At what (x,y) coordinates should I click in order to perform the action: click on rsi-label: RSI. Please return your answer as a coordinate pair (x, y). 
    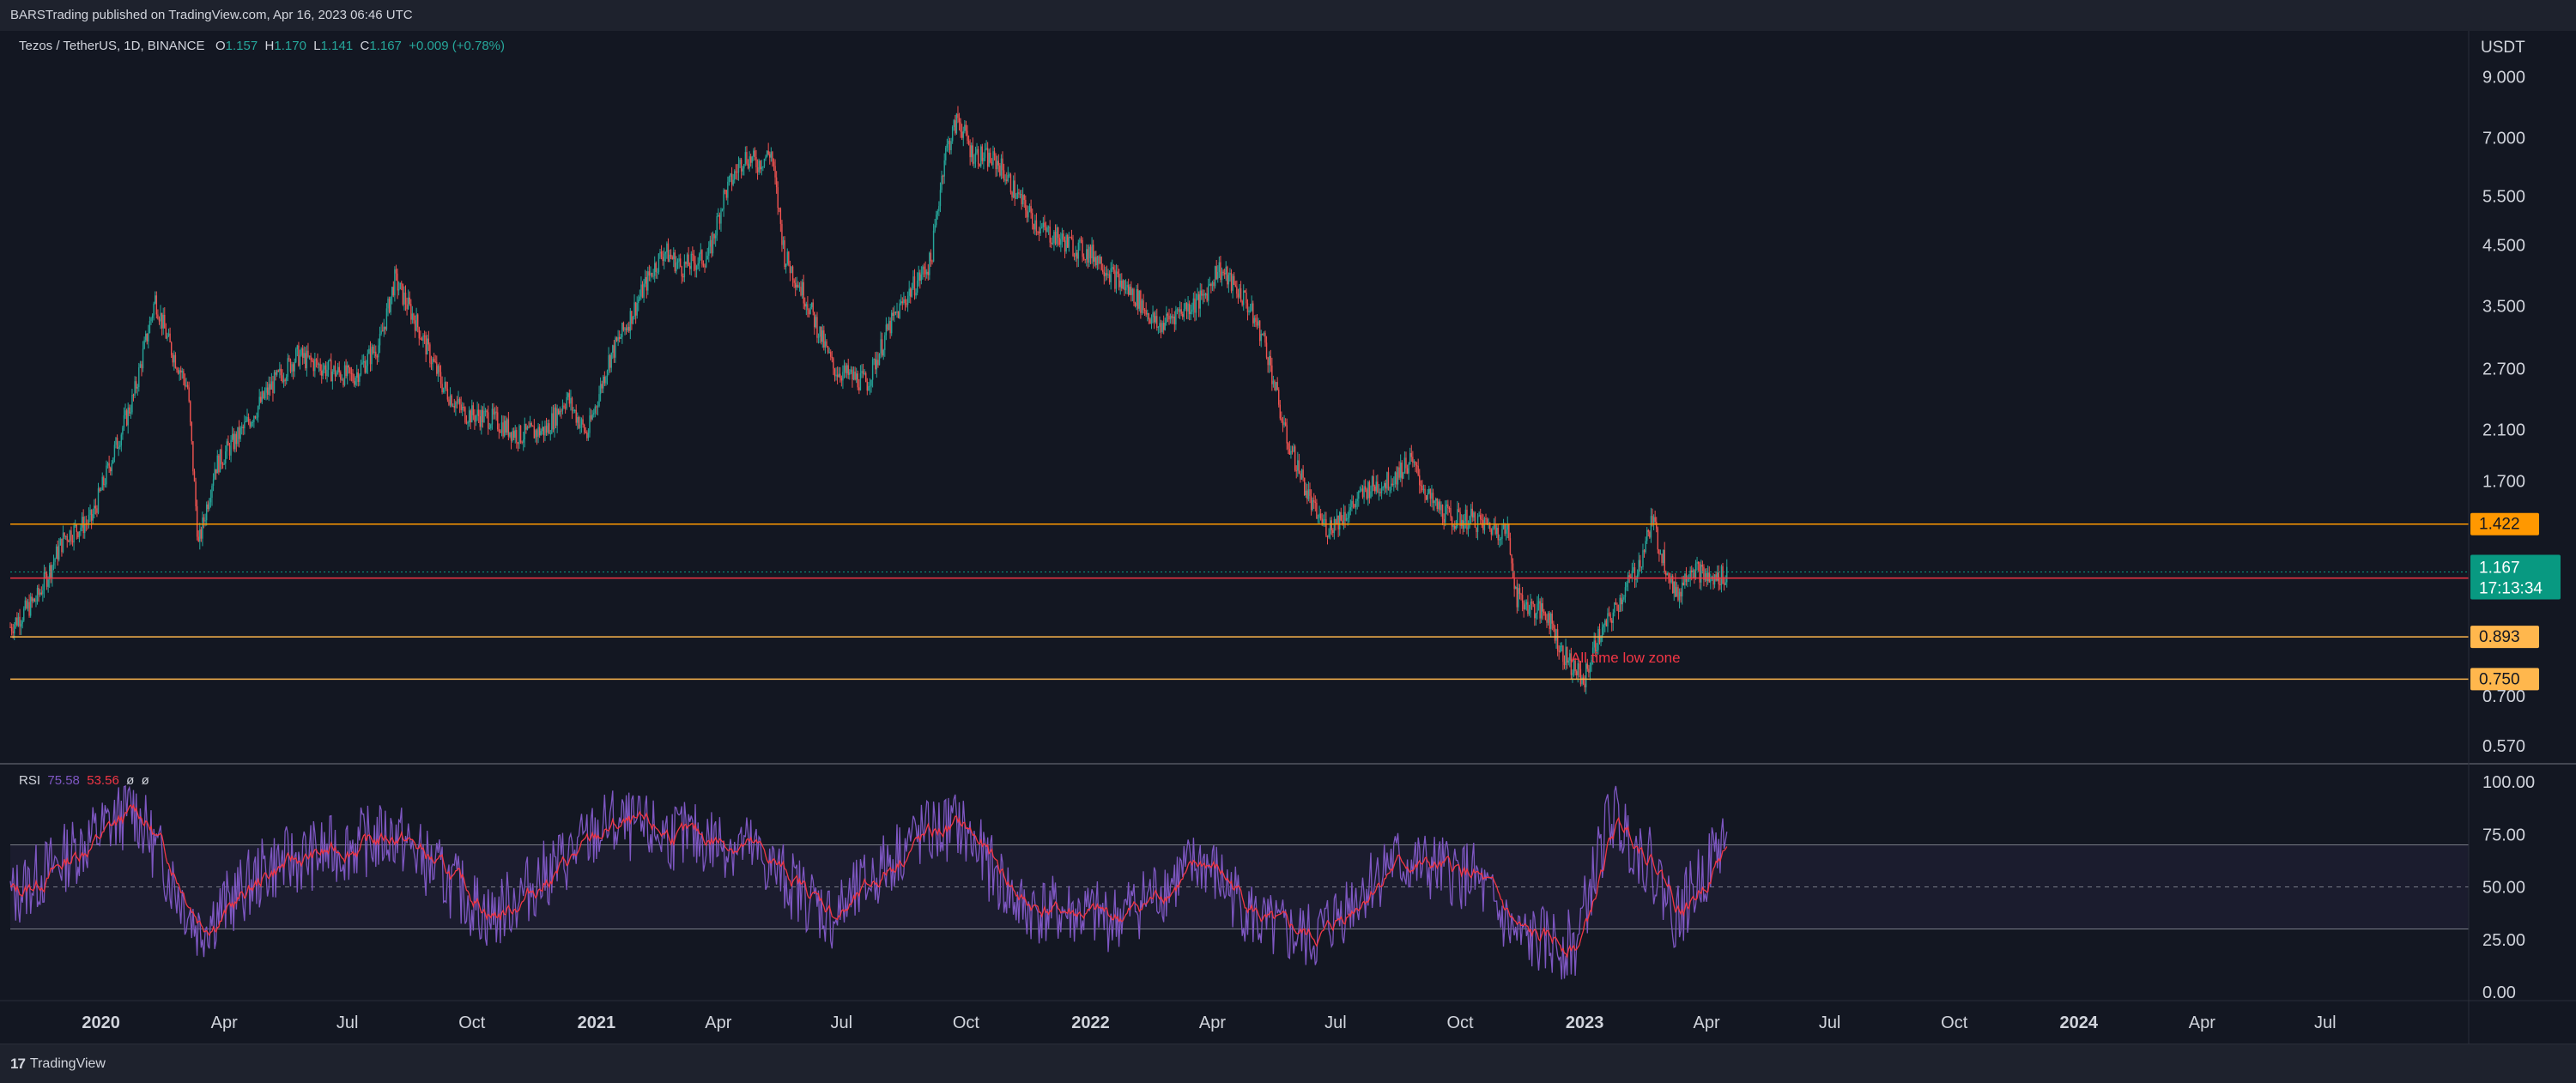
    Looking at the image, I should click on (30, 780).